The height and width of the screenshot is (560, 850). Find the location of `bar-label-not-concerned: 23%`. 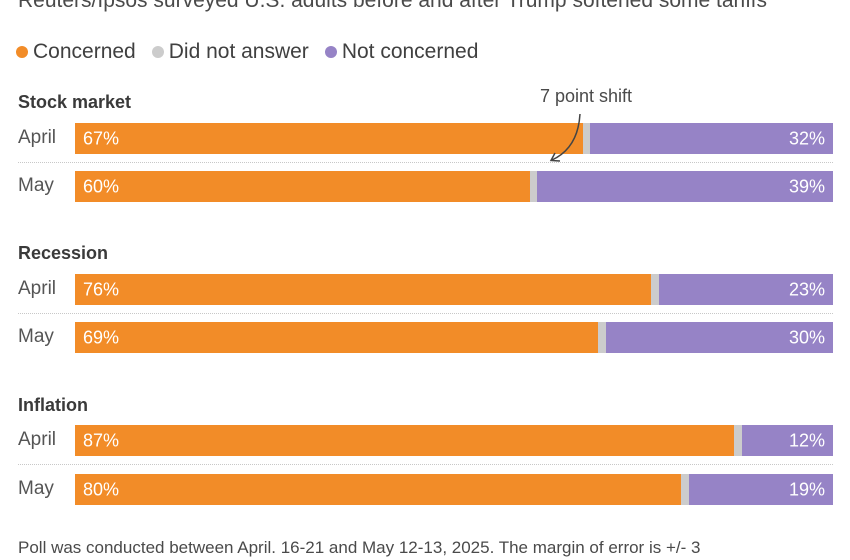

bar-label-not-concerned: 23% is located at coordinates (806, 289).